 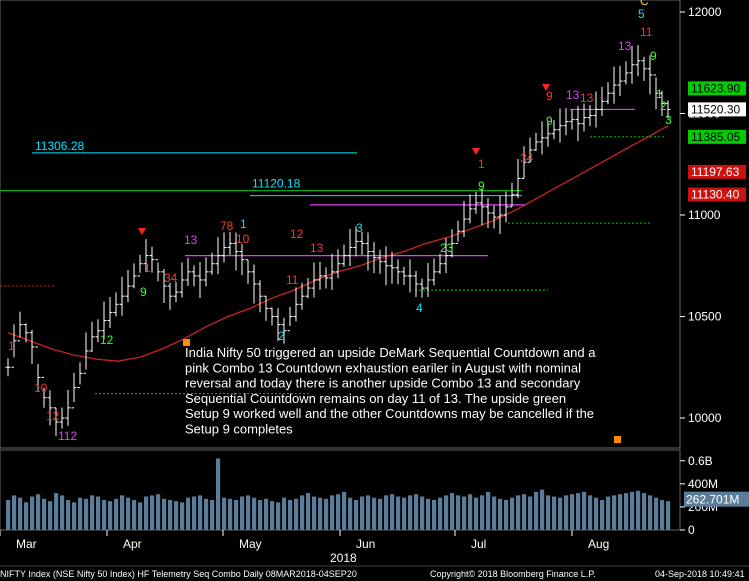 I want to click on y-tick-label: 11000, so click(x=704, y=215).